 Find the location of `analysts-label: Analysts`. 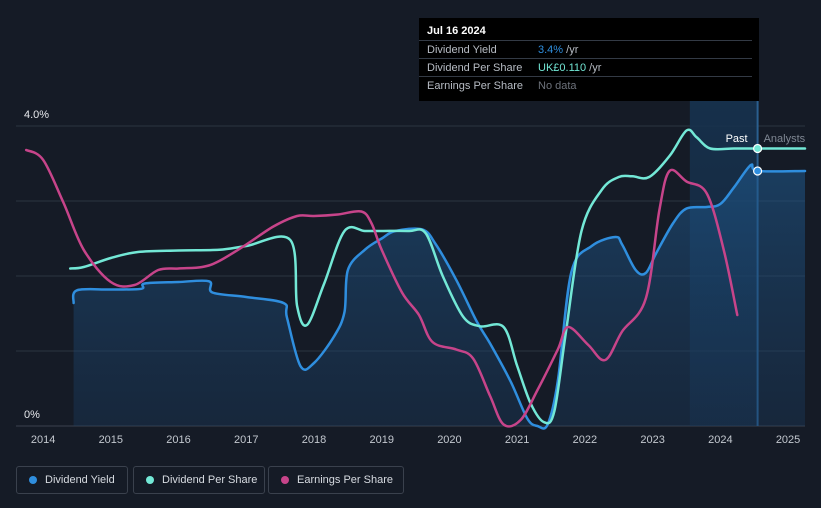

analysts-label: Analysts is located at coordinates (785, 139).